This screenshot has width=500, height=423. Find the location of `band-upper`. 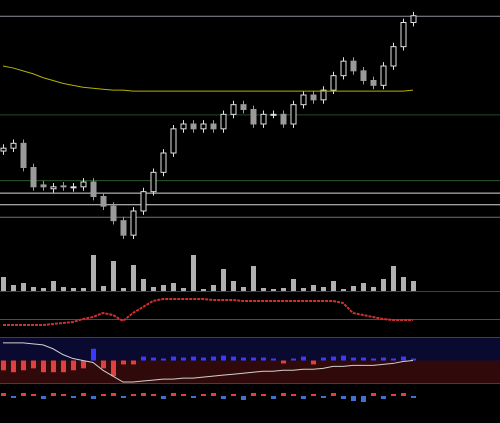

band-upper is located at coordinates (250, 349).